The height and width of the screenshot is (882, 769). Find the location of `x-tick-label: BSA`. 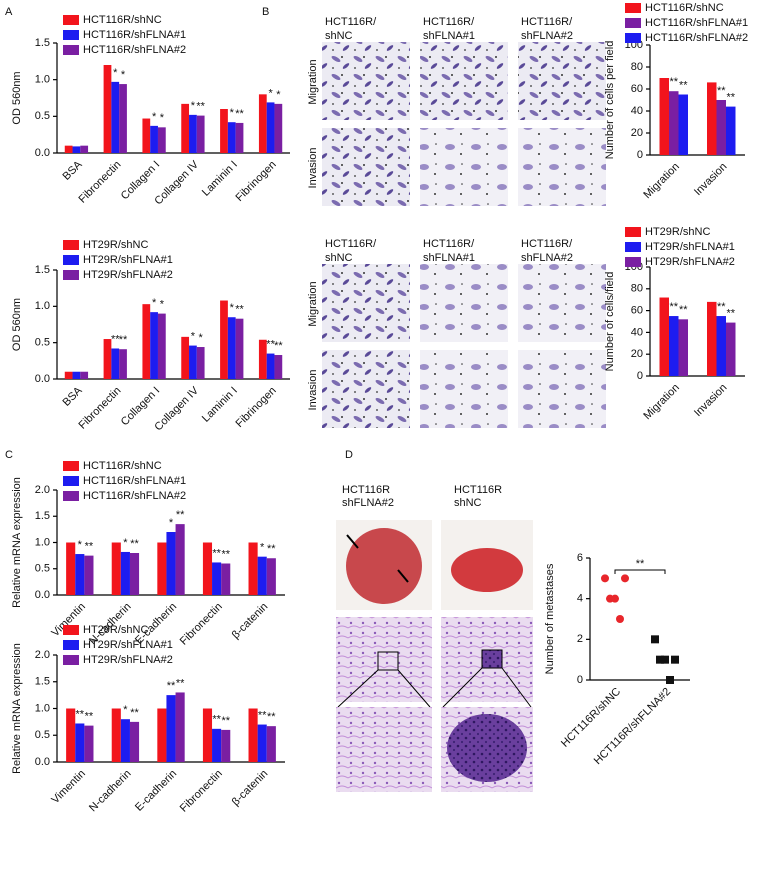

x-tick-label: BSA is located at coordinates (73, 396).